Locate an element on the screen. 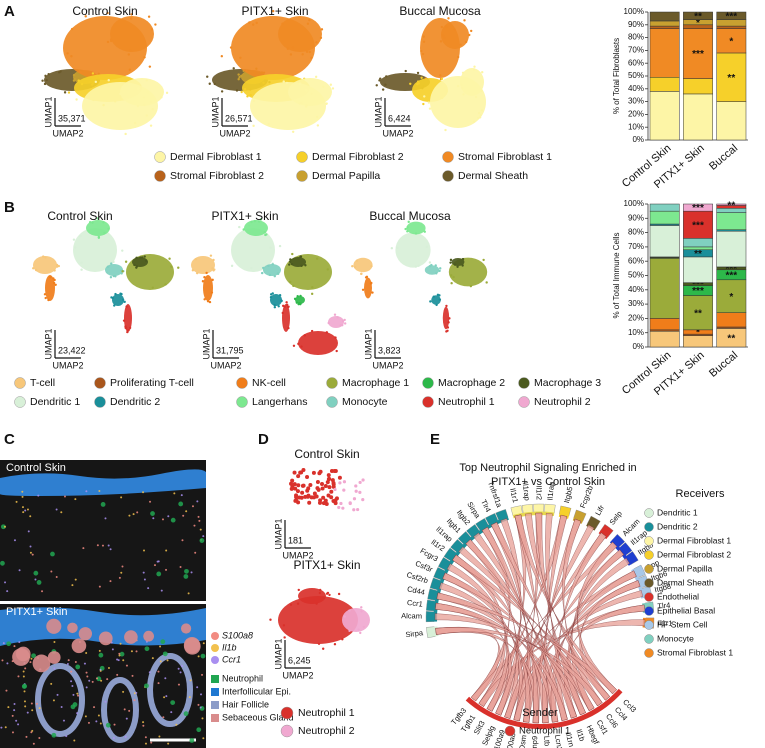  chord-label: Sirpa is located at coordinates (414, 633).